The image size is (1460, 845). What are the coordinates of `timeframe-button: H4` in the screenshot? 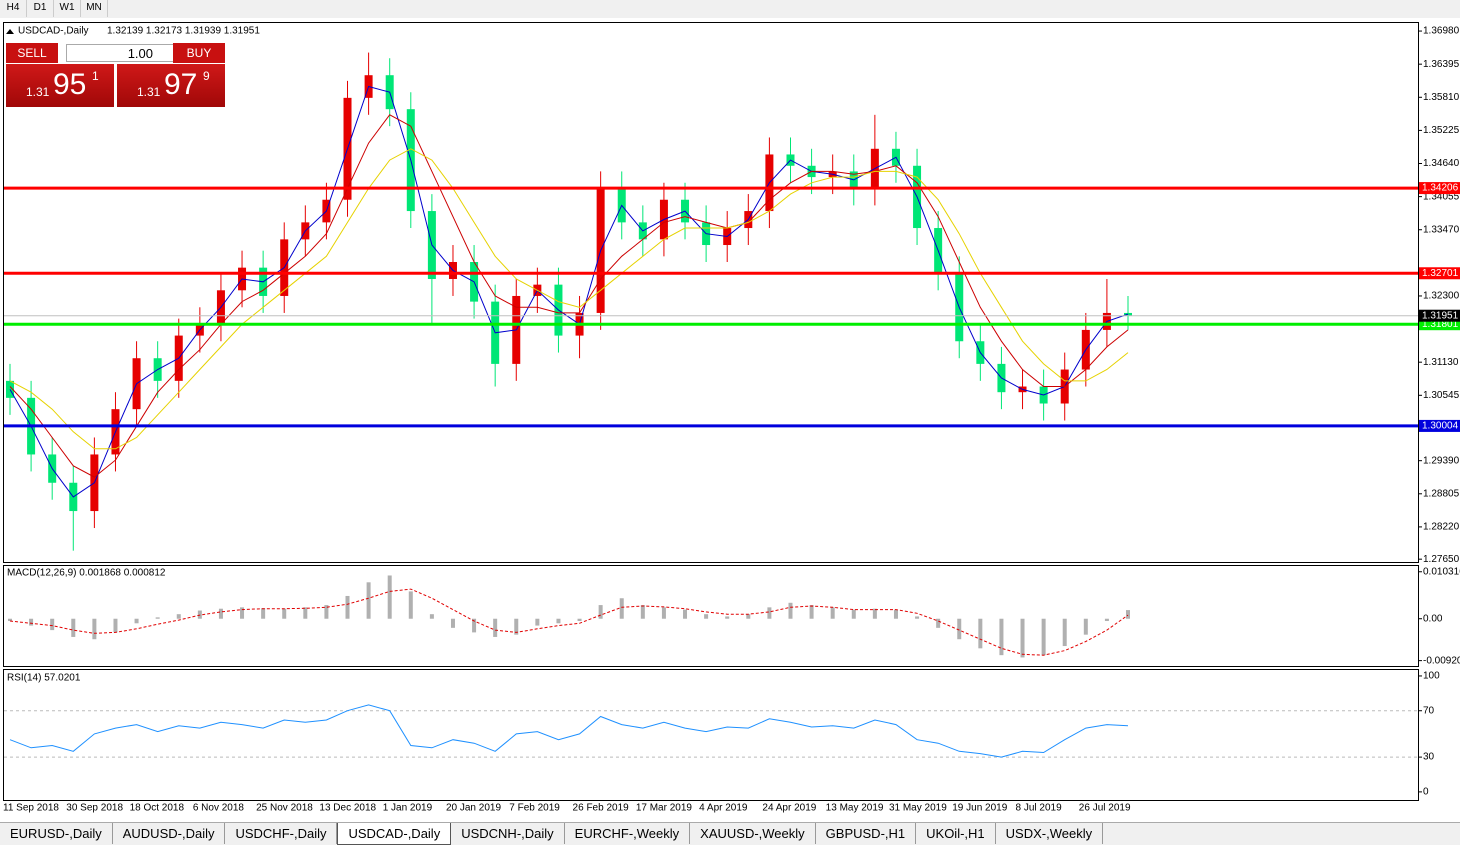 It's located at (13, 8).